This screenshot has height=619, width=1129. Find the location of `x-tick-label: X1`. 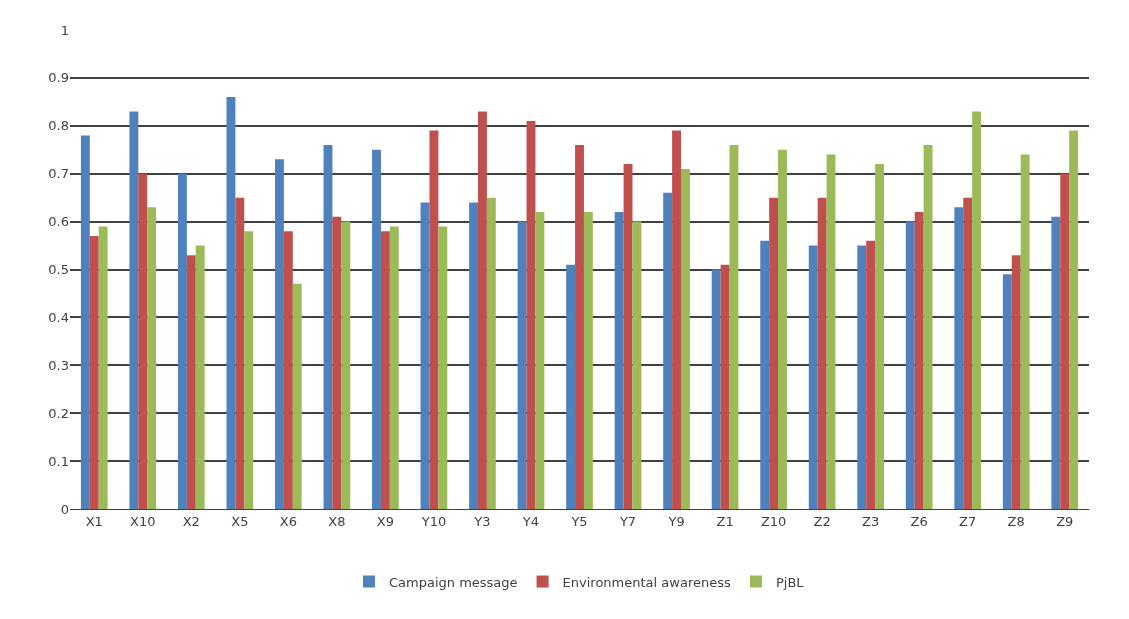

x-tick-label: X1 is located at coordinates (94, 521).